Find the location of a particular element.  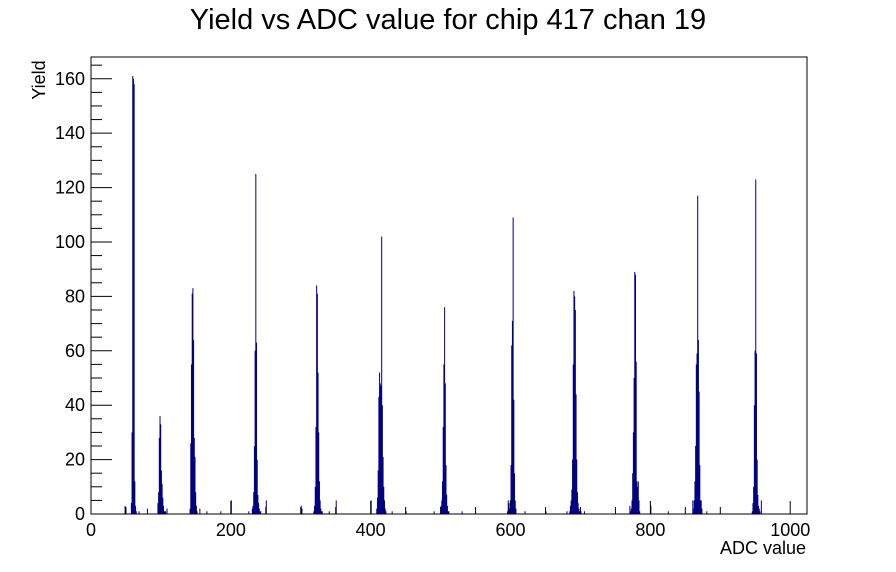

x-axis-ticks: 0 200 400 600 800 1000 is located at coordinates (448, 520).